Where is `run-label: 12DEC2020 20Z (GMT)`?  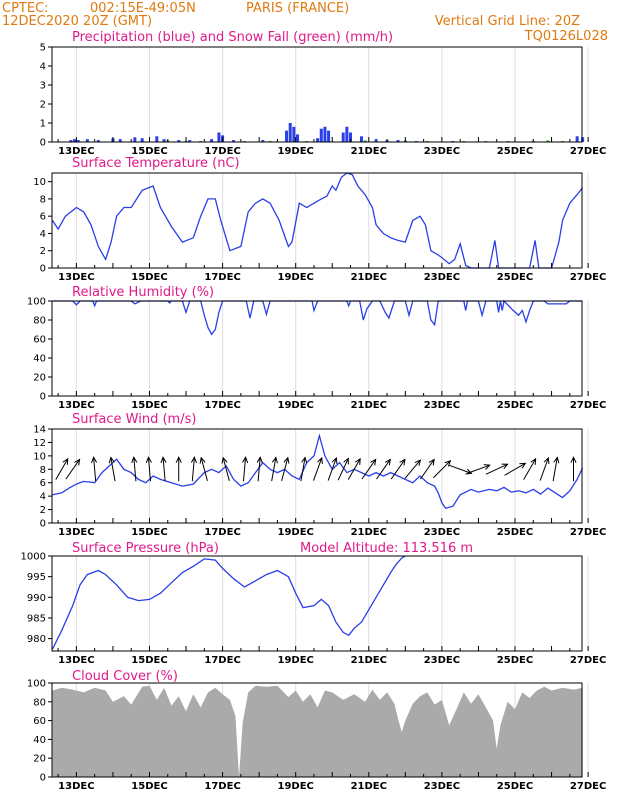
run-label: 12DEC2020 20Z (GMT) is located at coordinates (77, 21).